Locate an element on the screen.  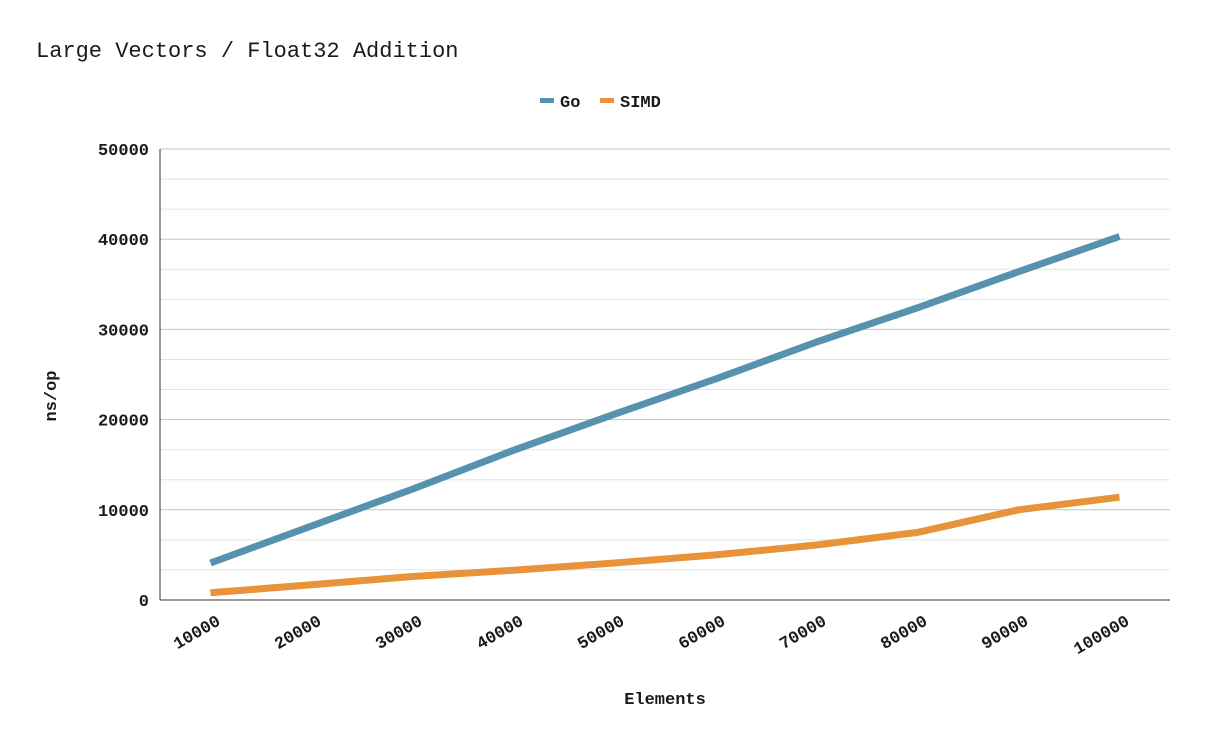
x-axis-label: Elements is located at coordinates (665, 700).